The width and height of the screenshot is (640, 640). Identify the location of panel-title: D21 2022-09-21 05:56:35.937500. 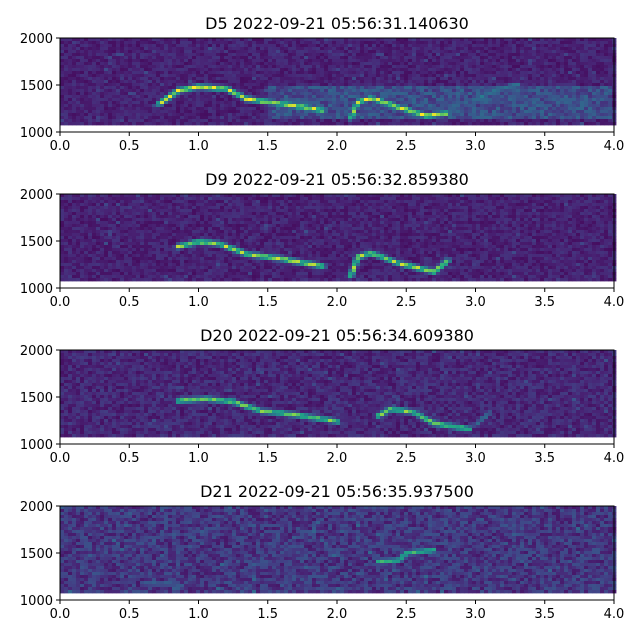
(337, 491).